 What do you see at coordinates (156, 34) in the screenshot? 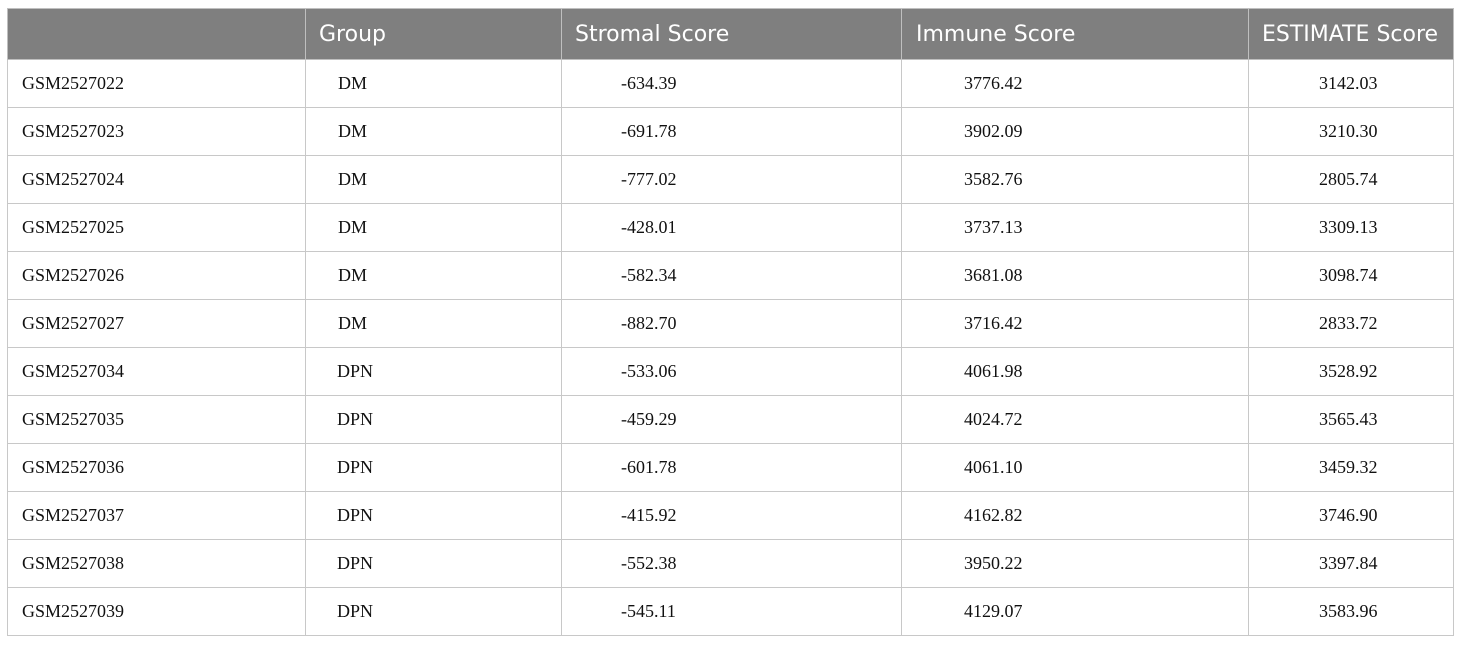
I see `header-sample` at bounding box center [156, 34].